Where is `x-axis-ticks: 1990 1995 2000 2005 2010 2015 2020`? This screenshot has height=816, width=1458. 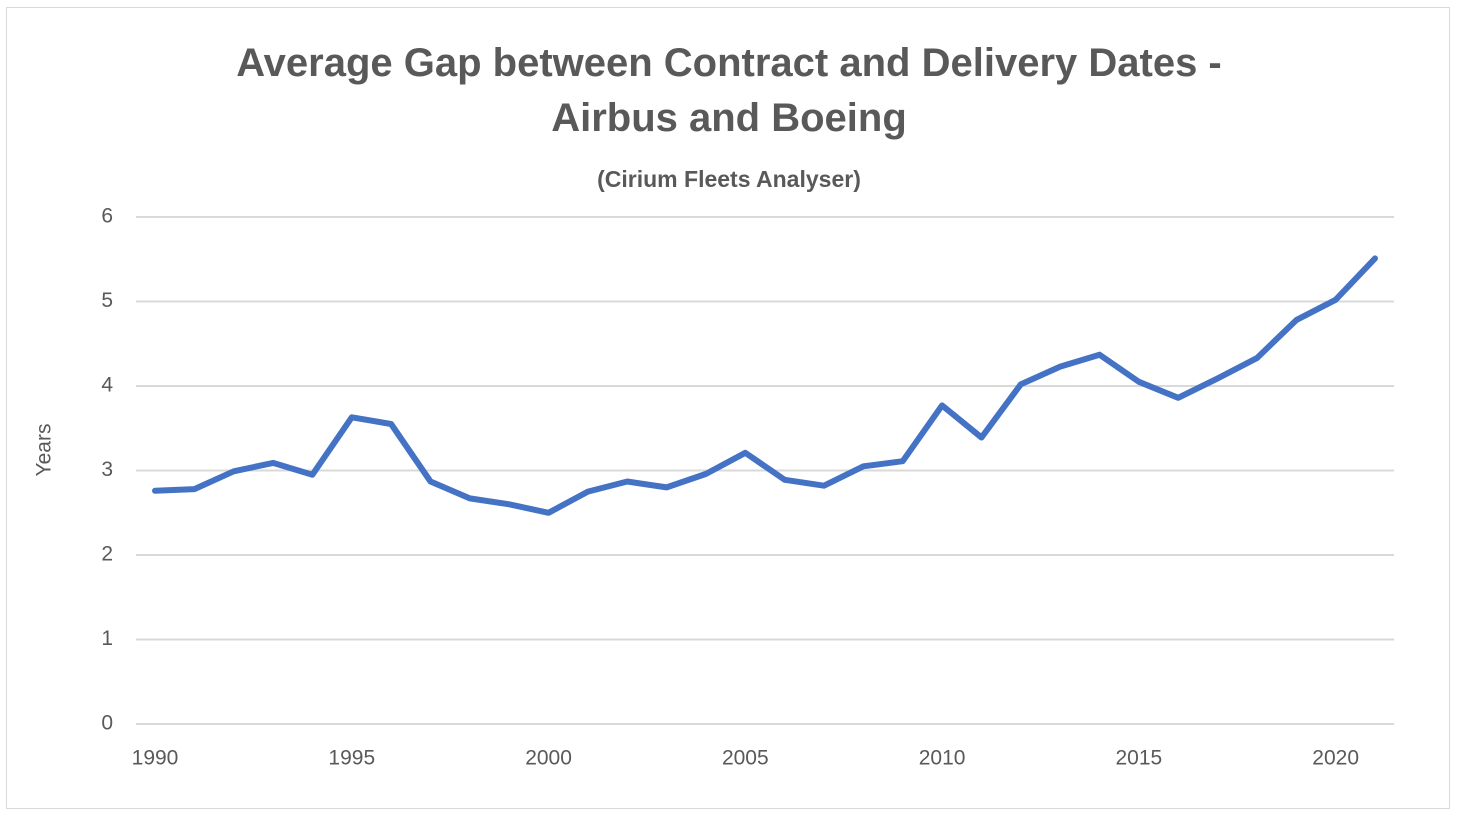
x-axis-ticks: 1990 1995 2000 2005 2010 2015 2020 is located at coordinates (745, 758).